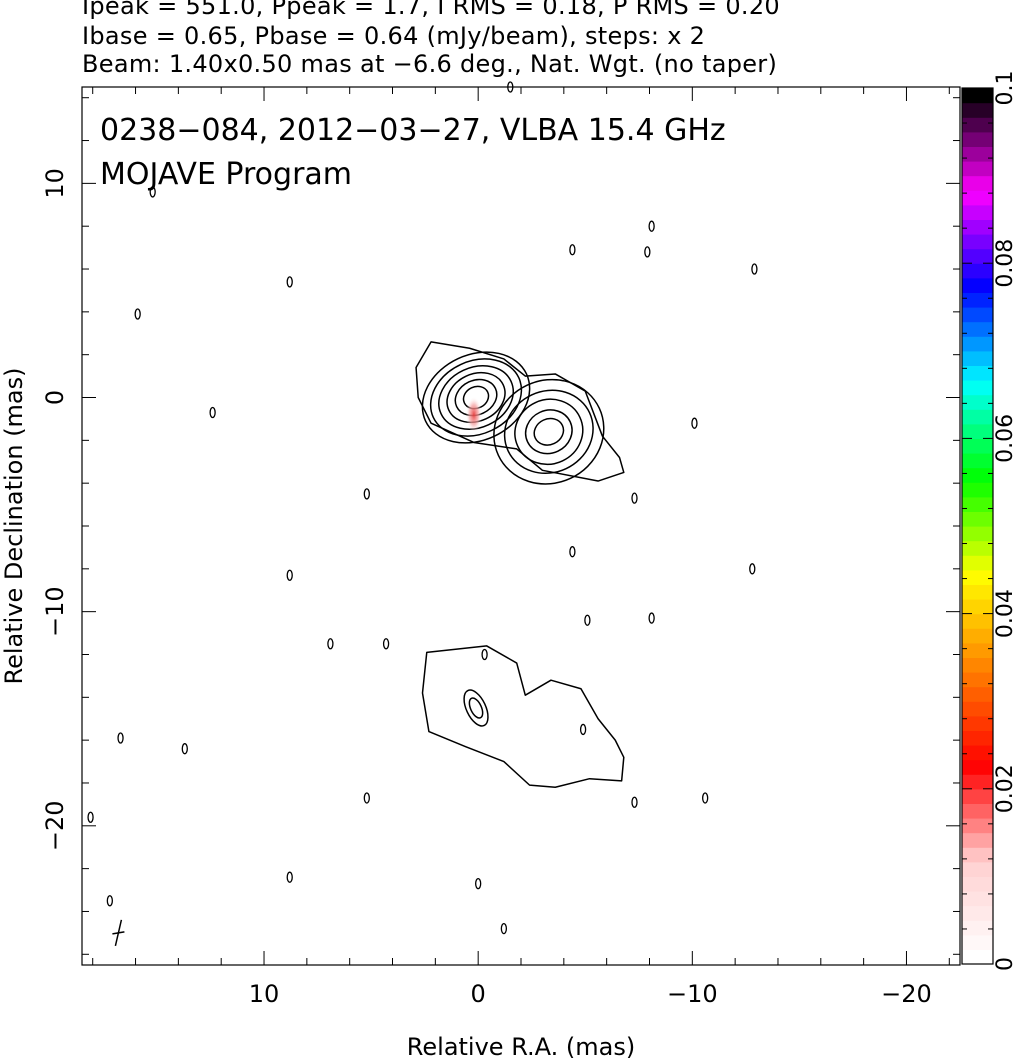 Image resolution: width=1021 pixels, height=1060 pixels. I want to click on x-tick-label: 10, so click(264, 994).